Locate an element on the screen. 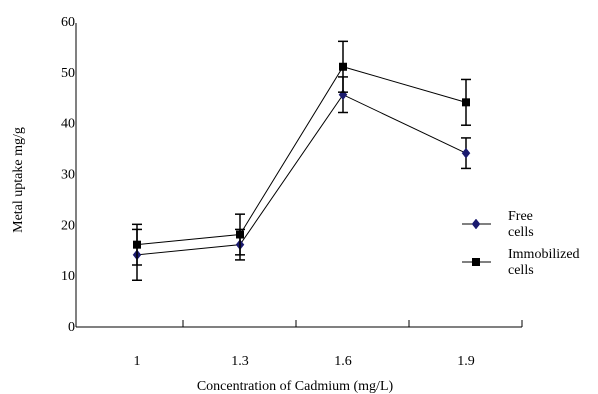 The width and height of the screenshot is (598, 394). legend-label: Free cells is located at coordinates (521, 224).